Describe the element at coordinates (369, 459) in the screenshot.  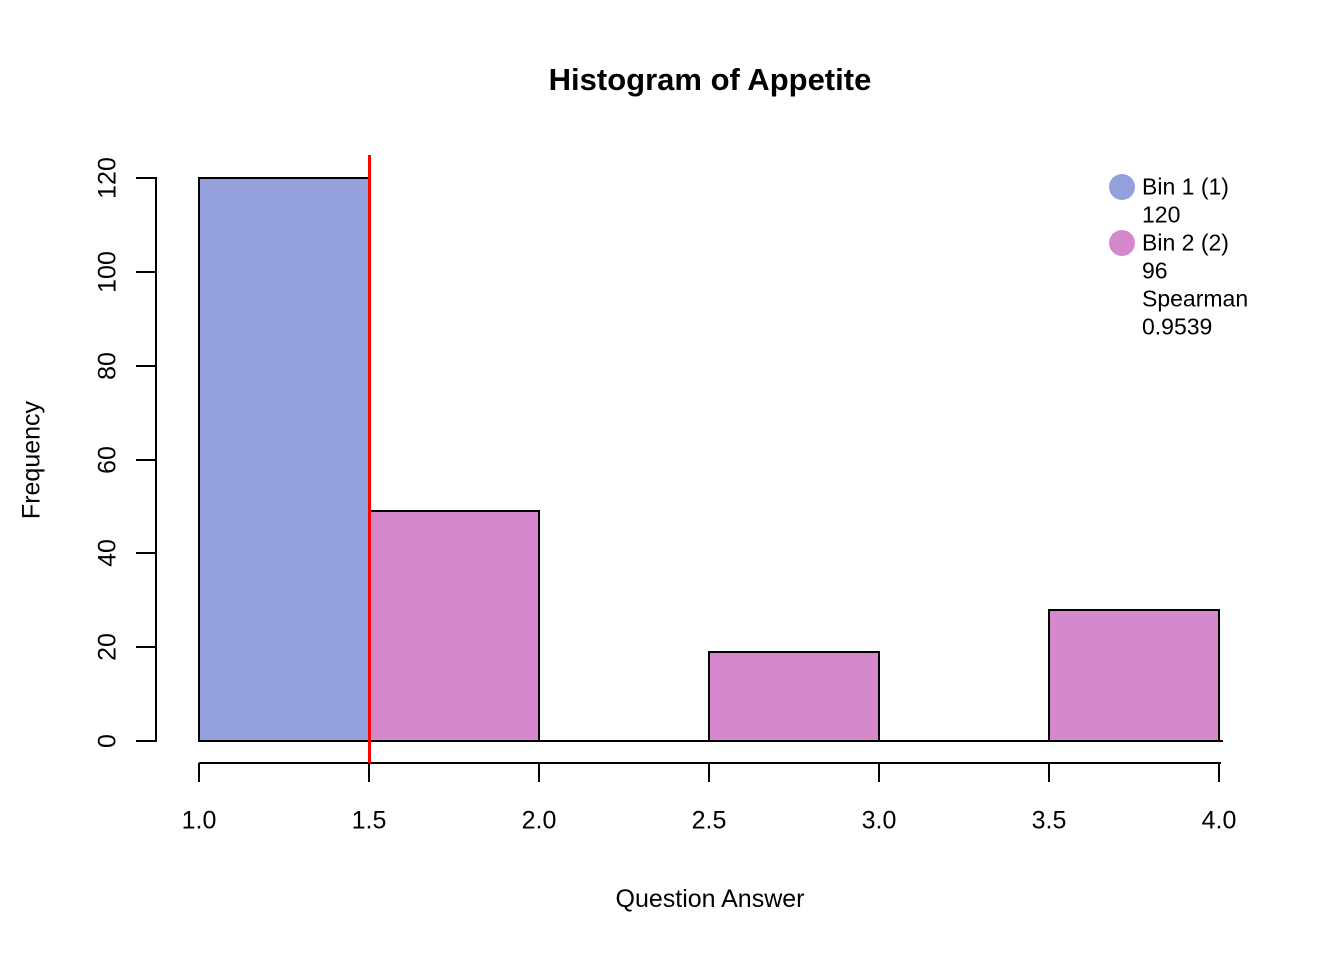
I see `reference-vline` at that location.